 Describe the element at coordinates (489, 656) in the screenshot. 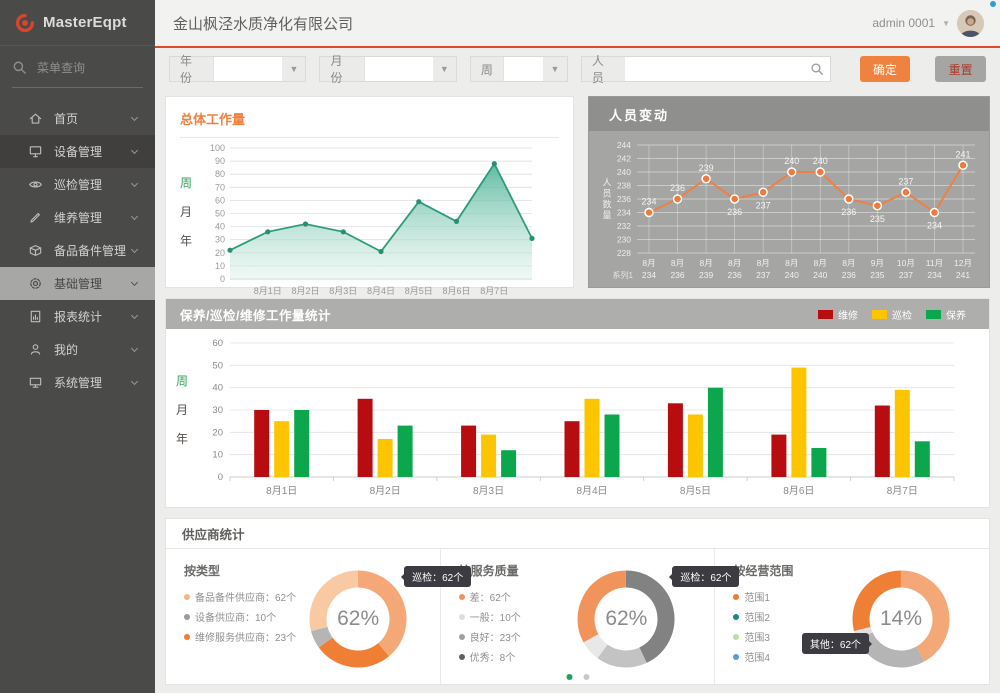

I see `legend-item: 优秀：8个` at that location.